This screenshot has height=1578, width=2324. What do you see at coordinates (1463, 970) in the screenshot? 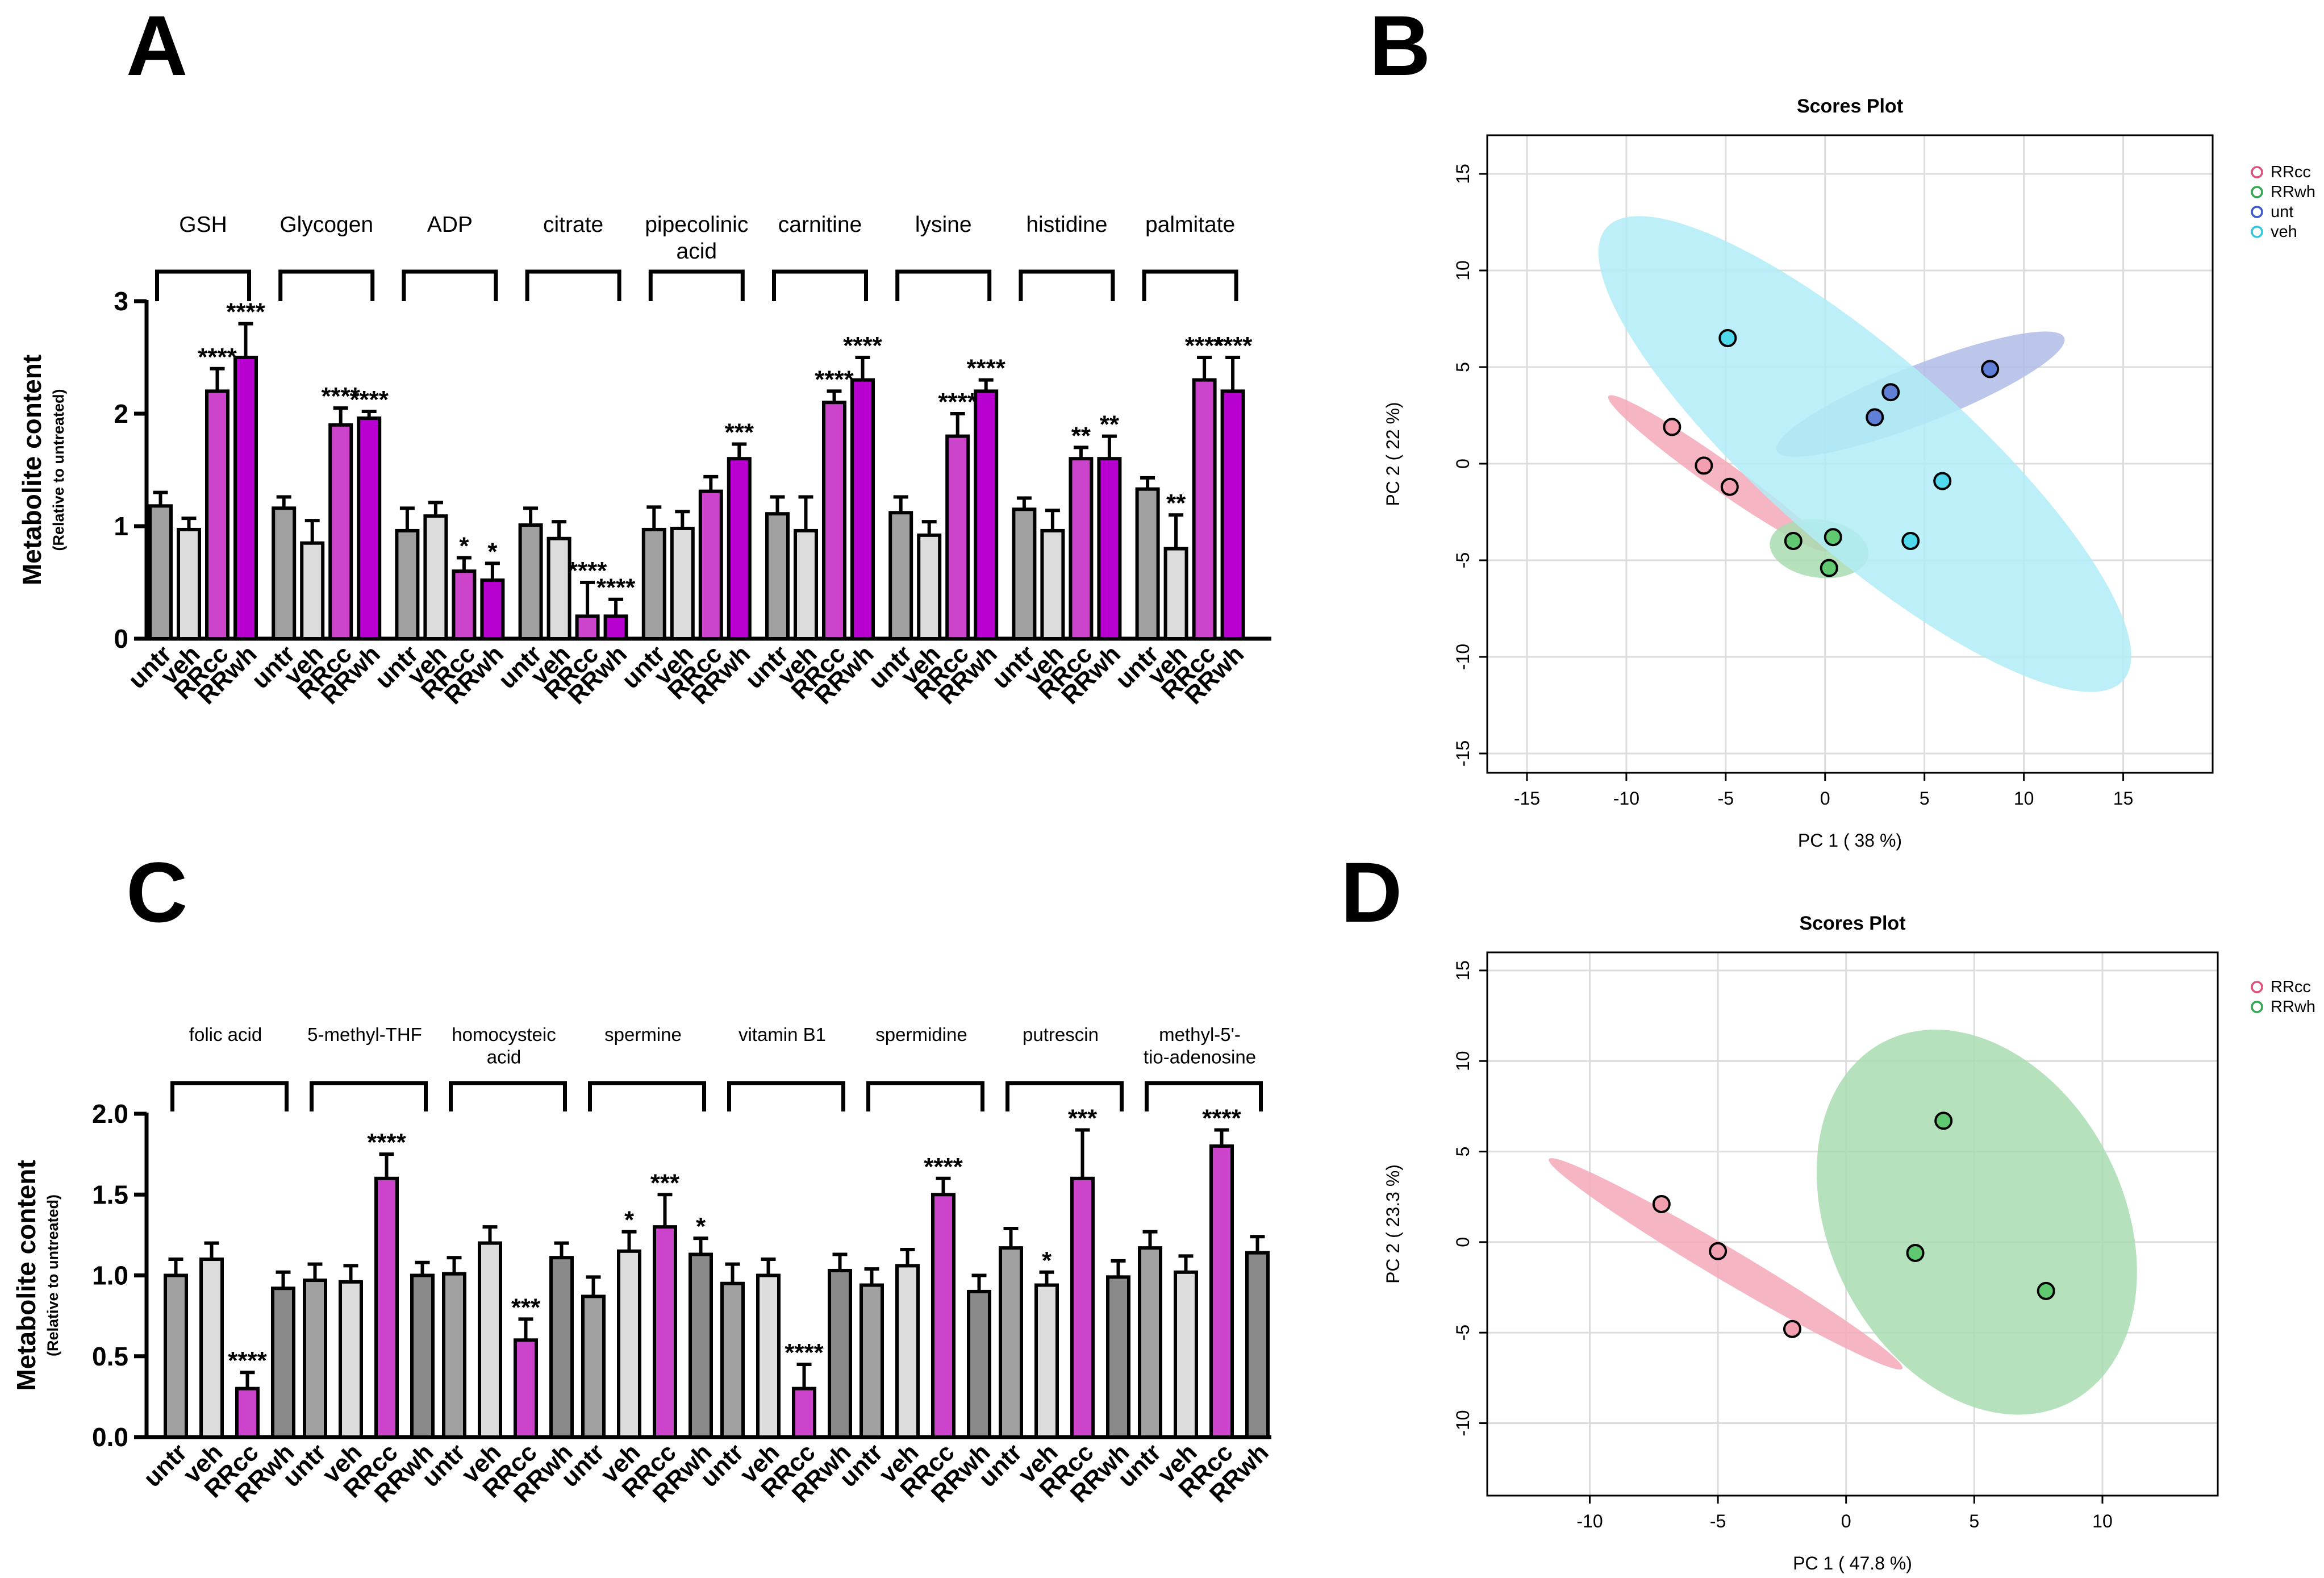
I see `y-tick-label: 15` at bounding box center [1463, 970].